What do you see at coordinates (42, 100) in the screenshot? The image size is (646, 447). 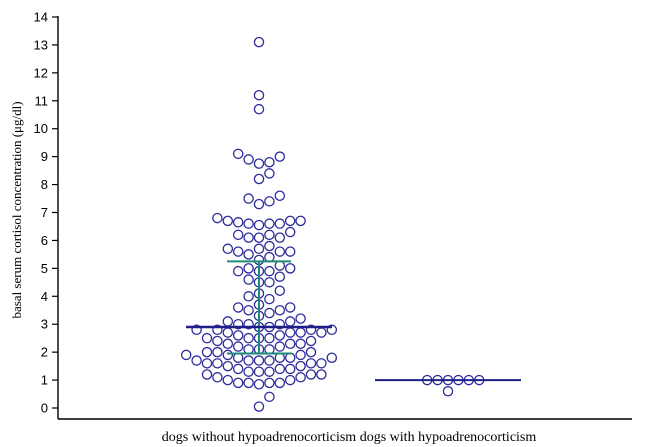 I see `y-tick-label: 11` at bounding box center [42, 100].